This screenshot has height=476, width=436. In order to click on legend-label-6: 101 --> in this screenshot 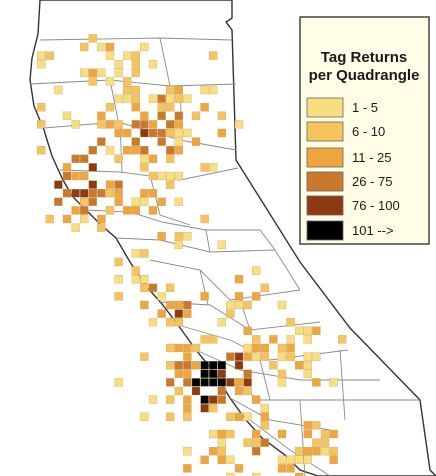, I will do `click(373, 230)`.